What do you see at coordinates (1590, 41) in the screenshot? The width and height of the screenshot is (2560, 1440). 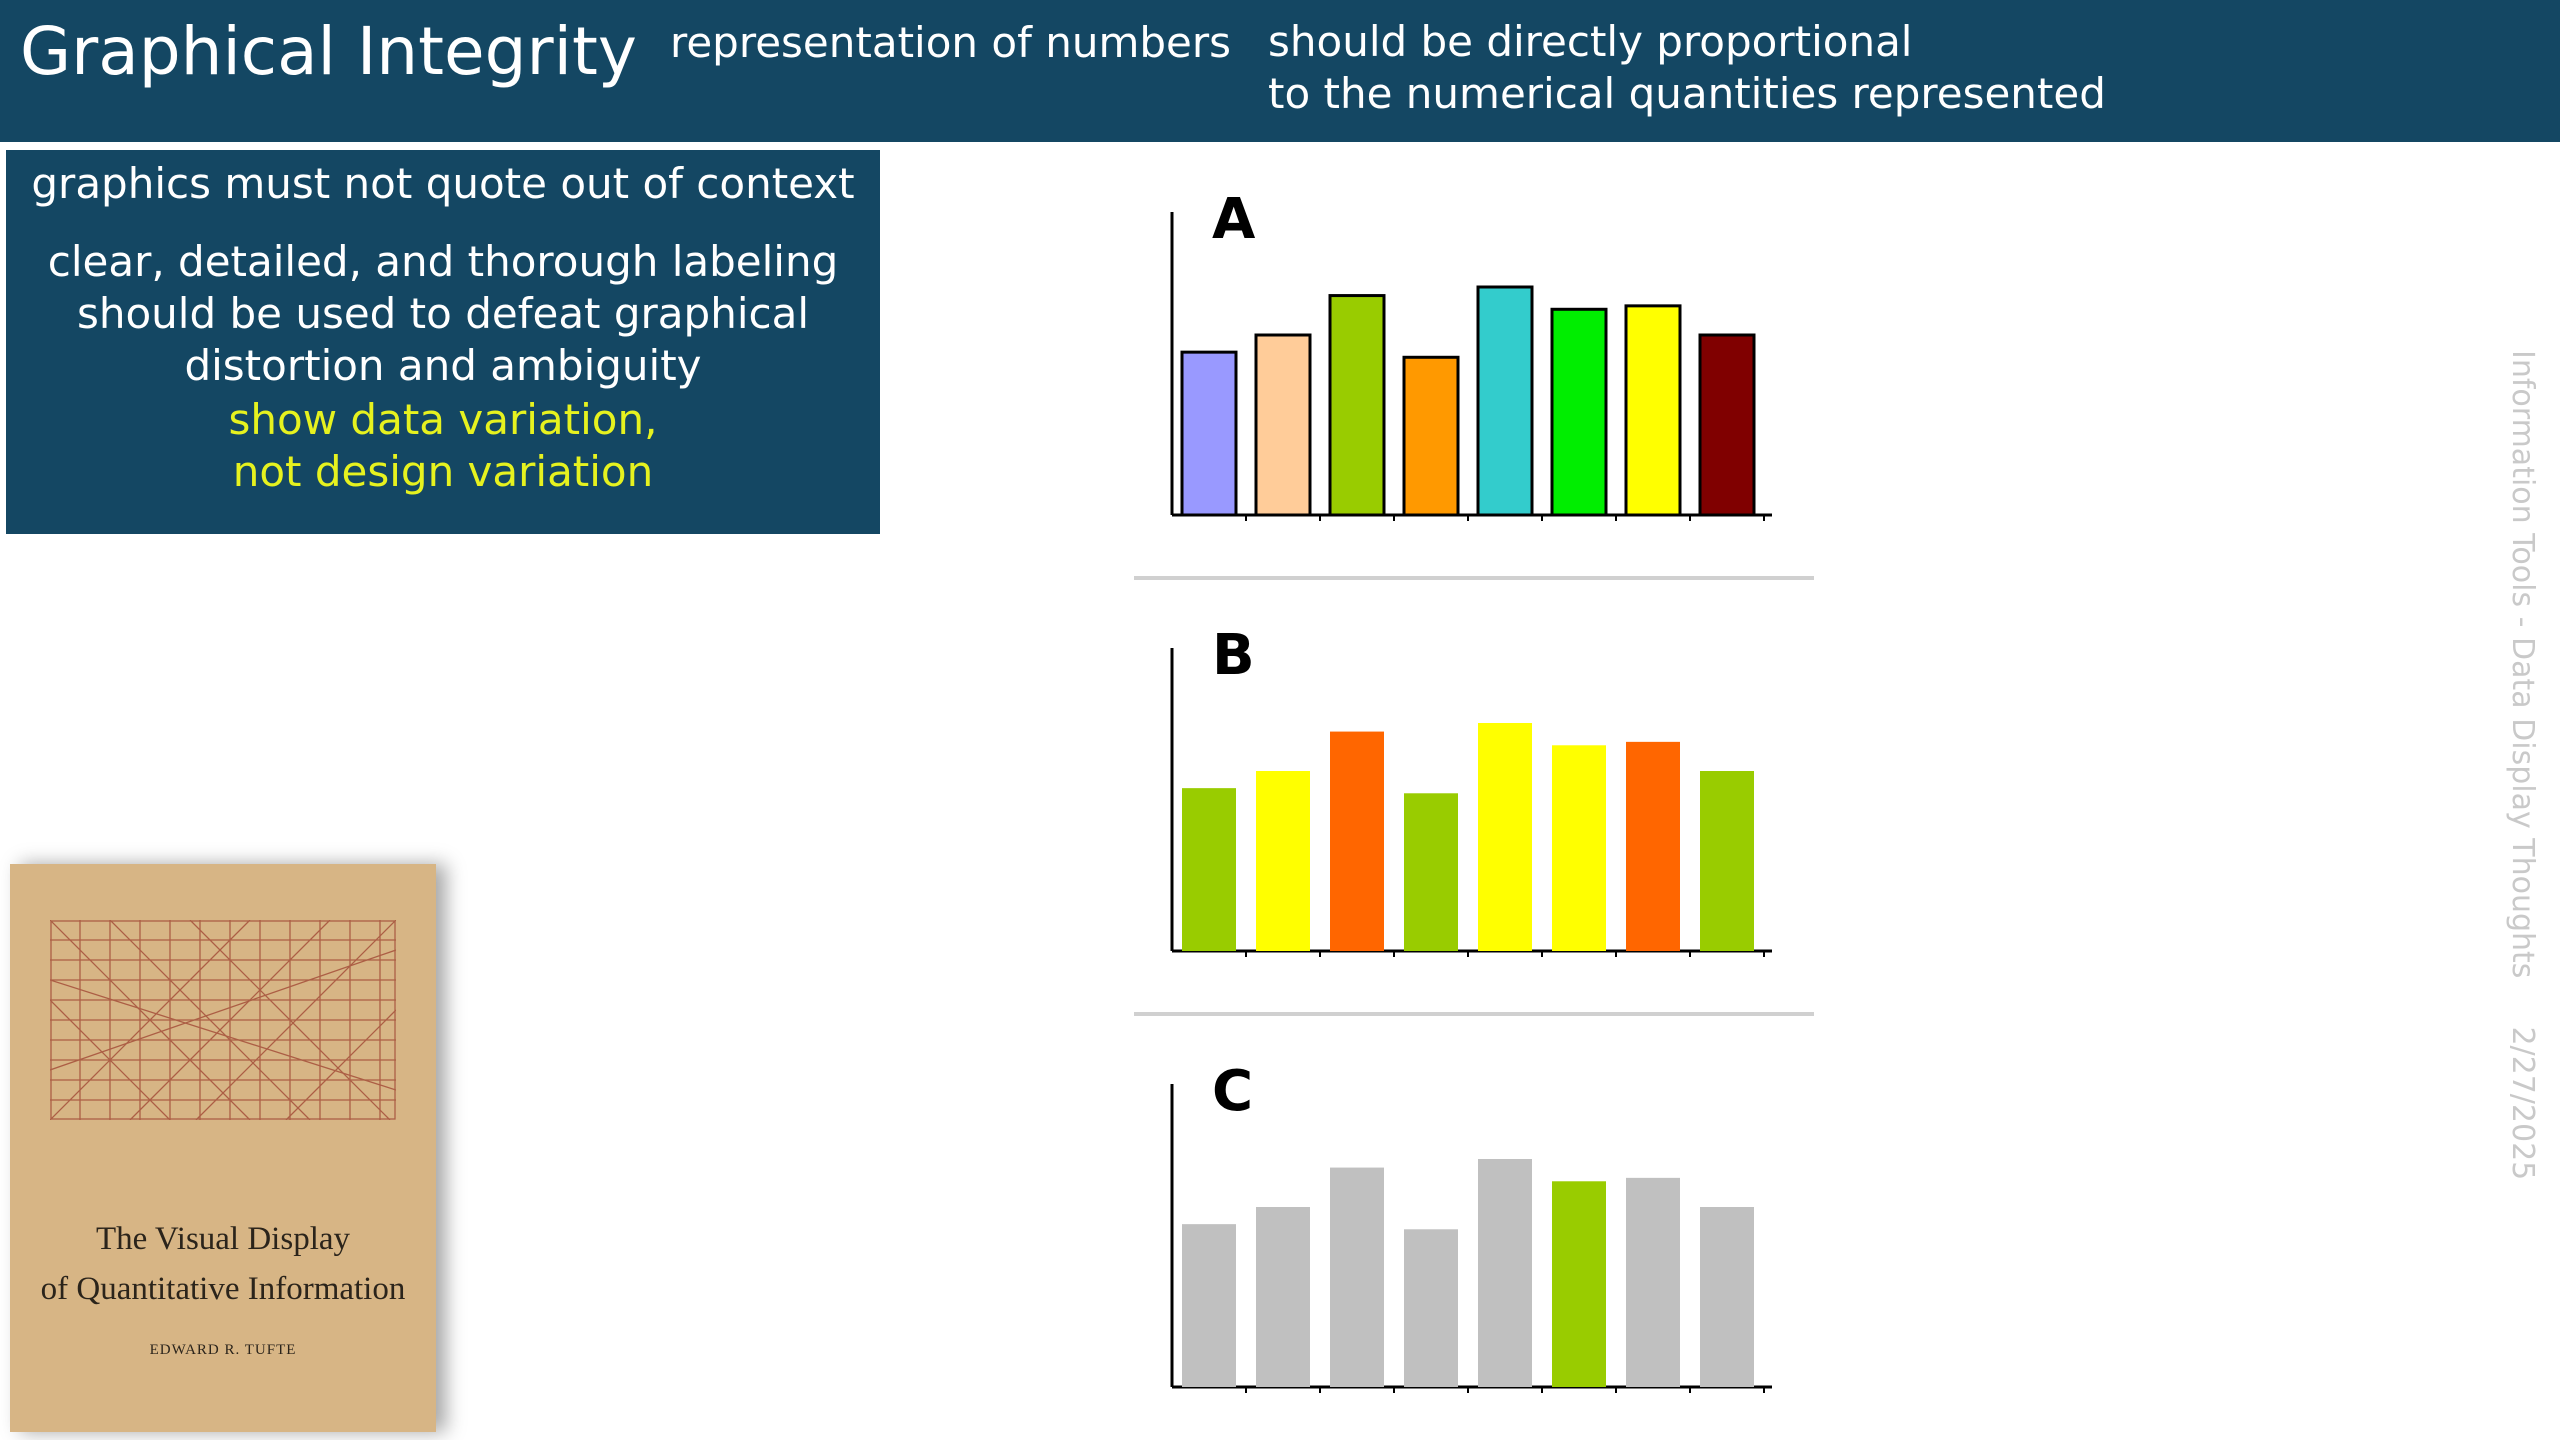 I see `header-subtitle-right-line: should be directly proportional` at bounding box center [1590, 41].